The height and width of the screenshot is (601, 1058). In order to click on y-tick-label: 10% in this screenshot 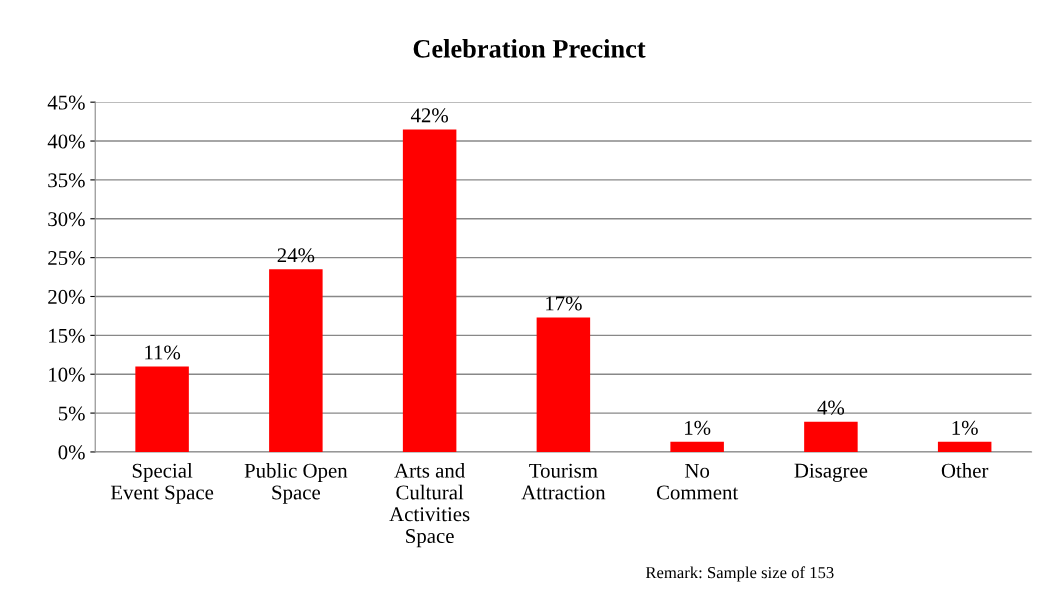, I will do `click(67, 374)`.